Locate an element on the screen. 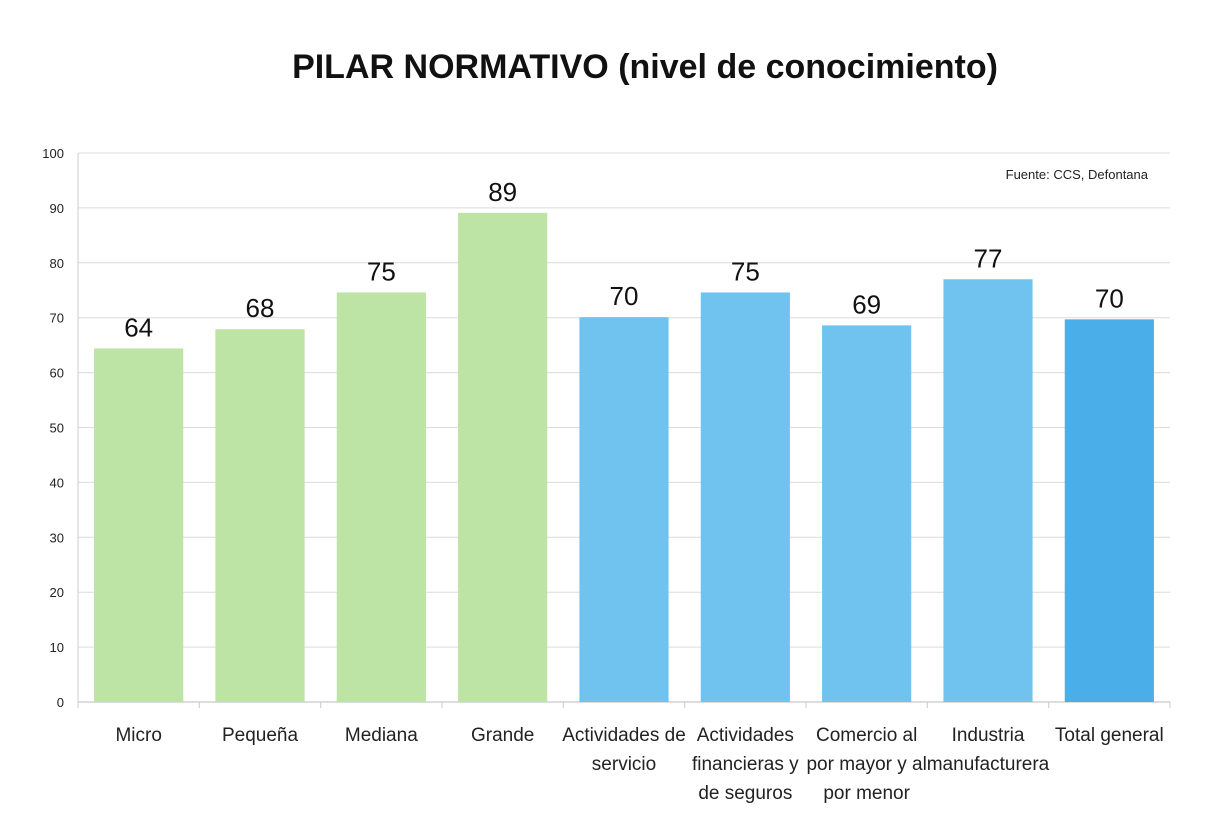 This screenshot has height=836, width=1227. data-label: 89 is located at coordinates (502, 192).